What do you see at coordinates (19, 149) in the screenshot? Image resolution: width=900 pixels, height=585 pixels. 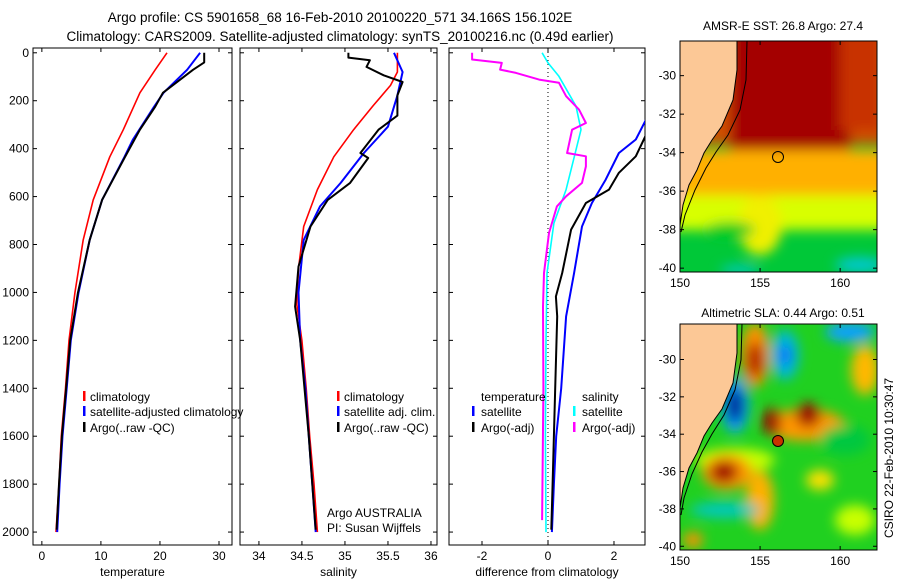 I see `y-tick-label: 400` at bounding box center [19, 149].